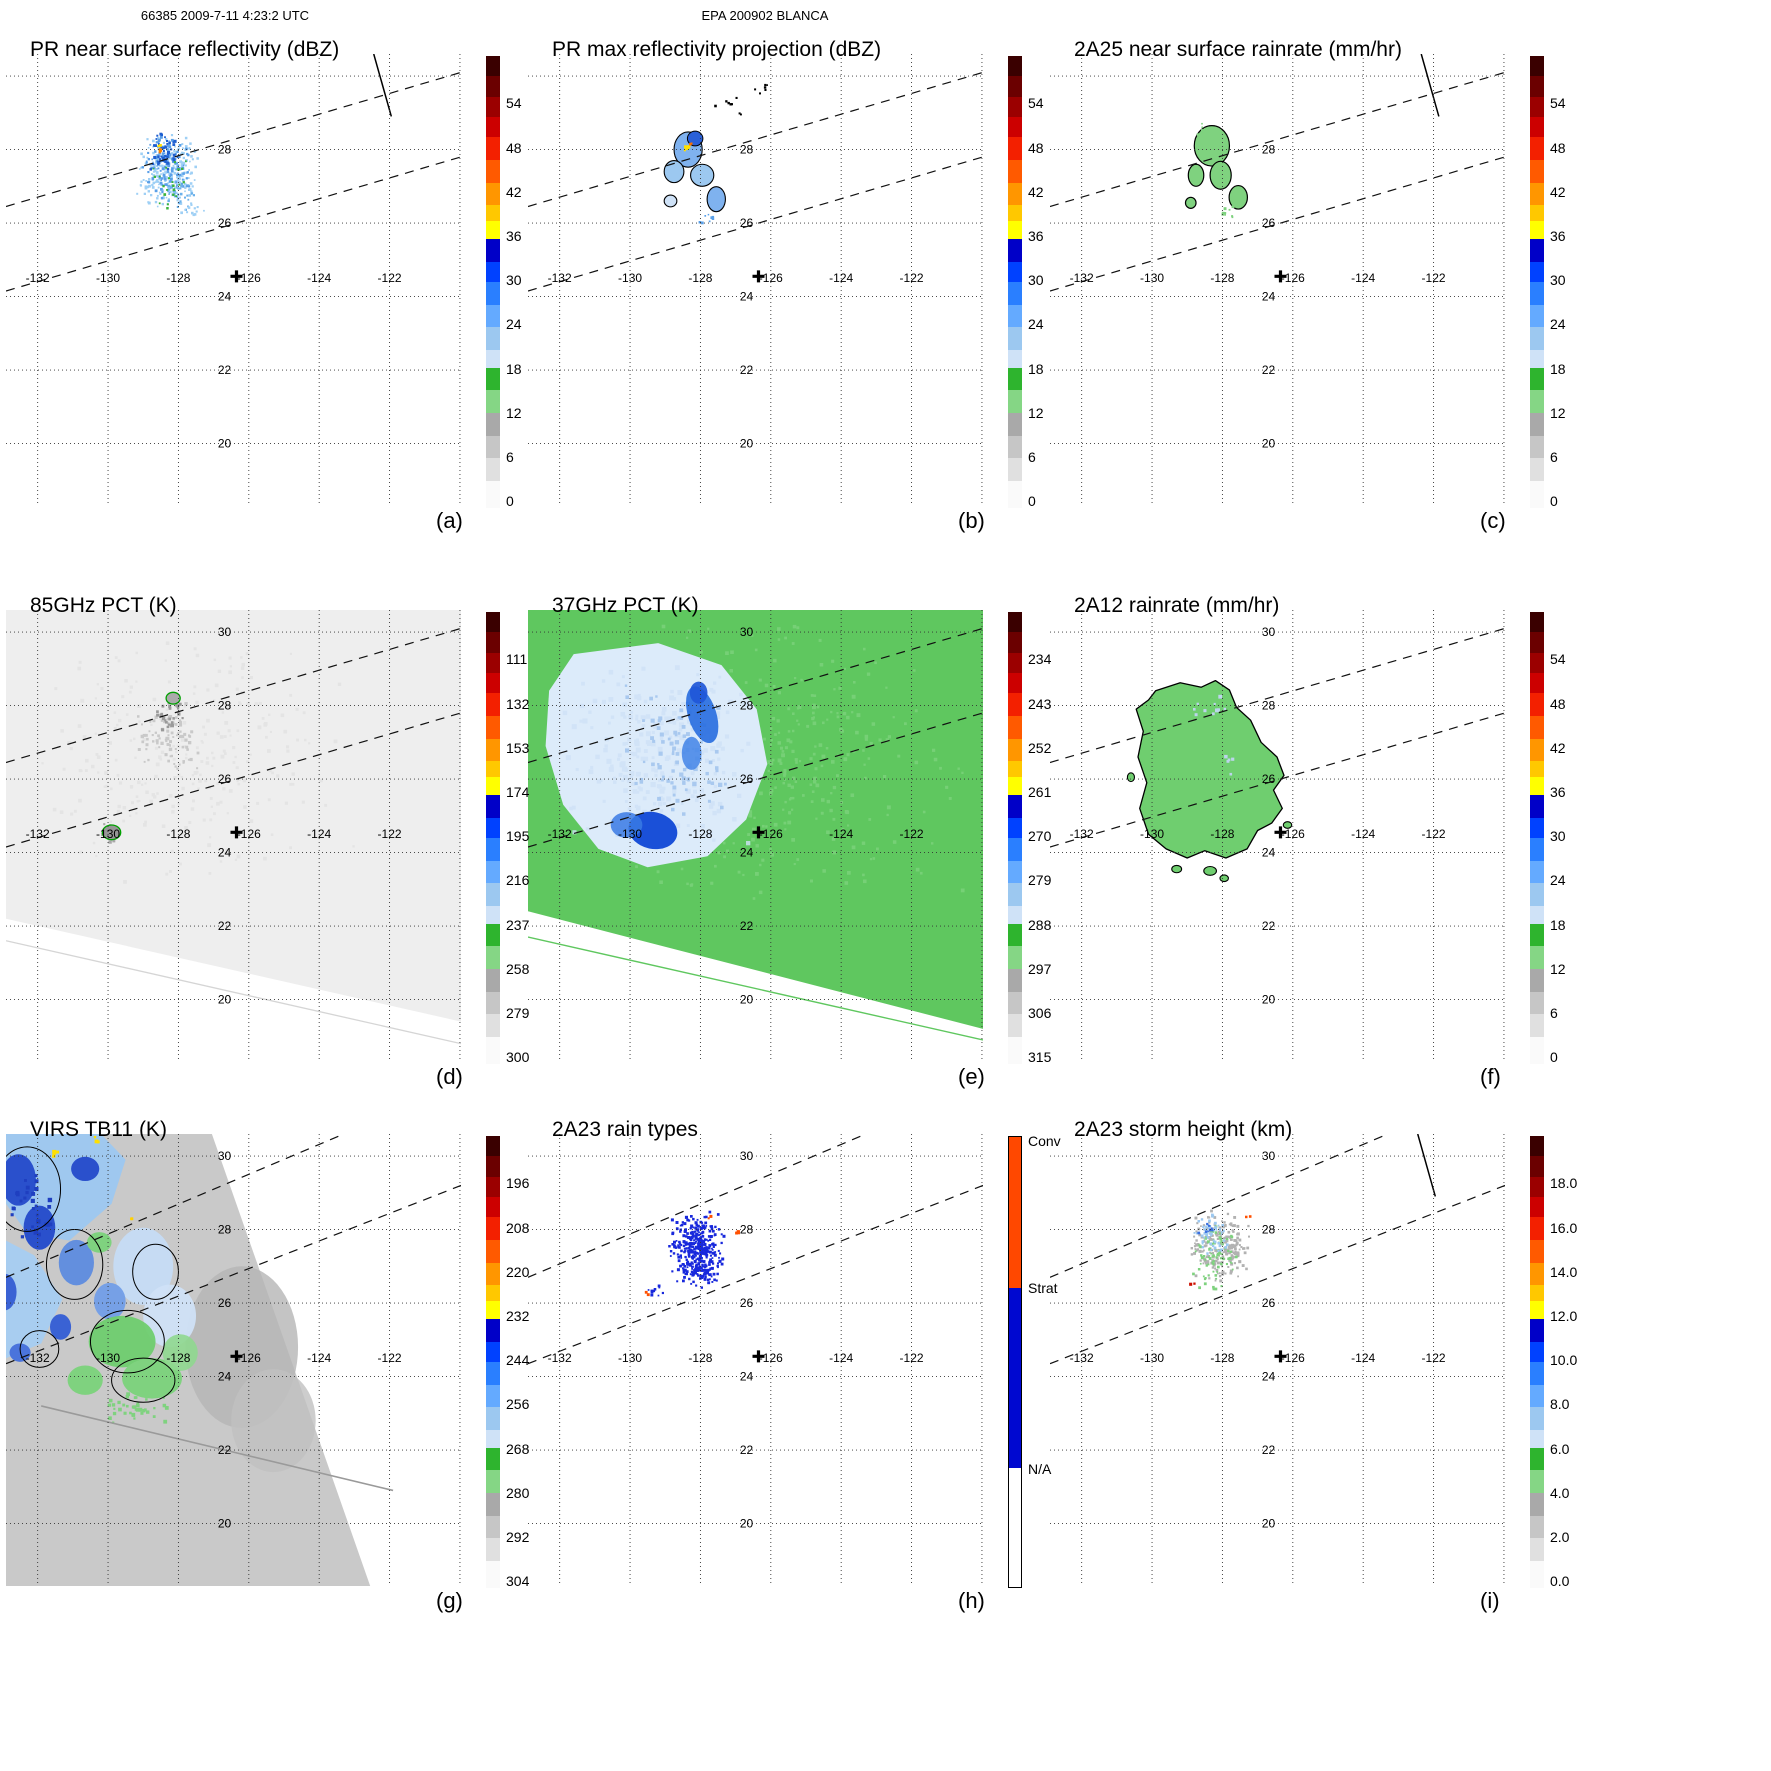 The width and height of the screenshot is (1771, 1771). I want to click on colorbar-tick-label: 256, so click(518, 1404).